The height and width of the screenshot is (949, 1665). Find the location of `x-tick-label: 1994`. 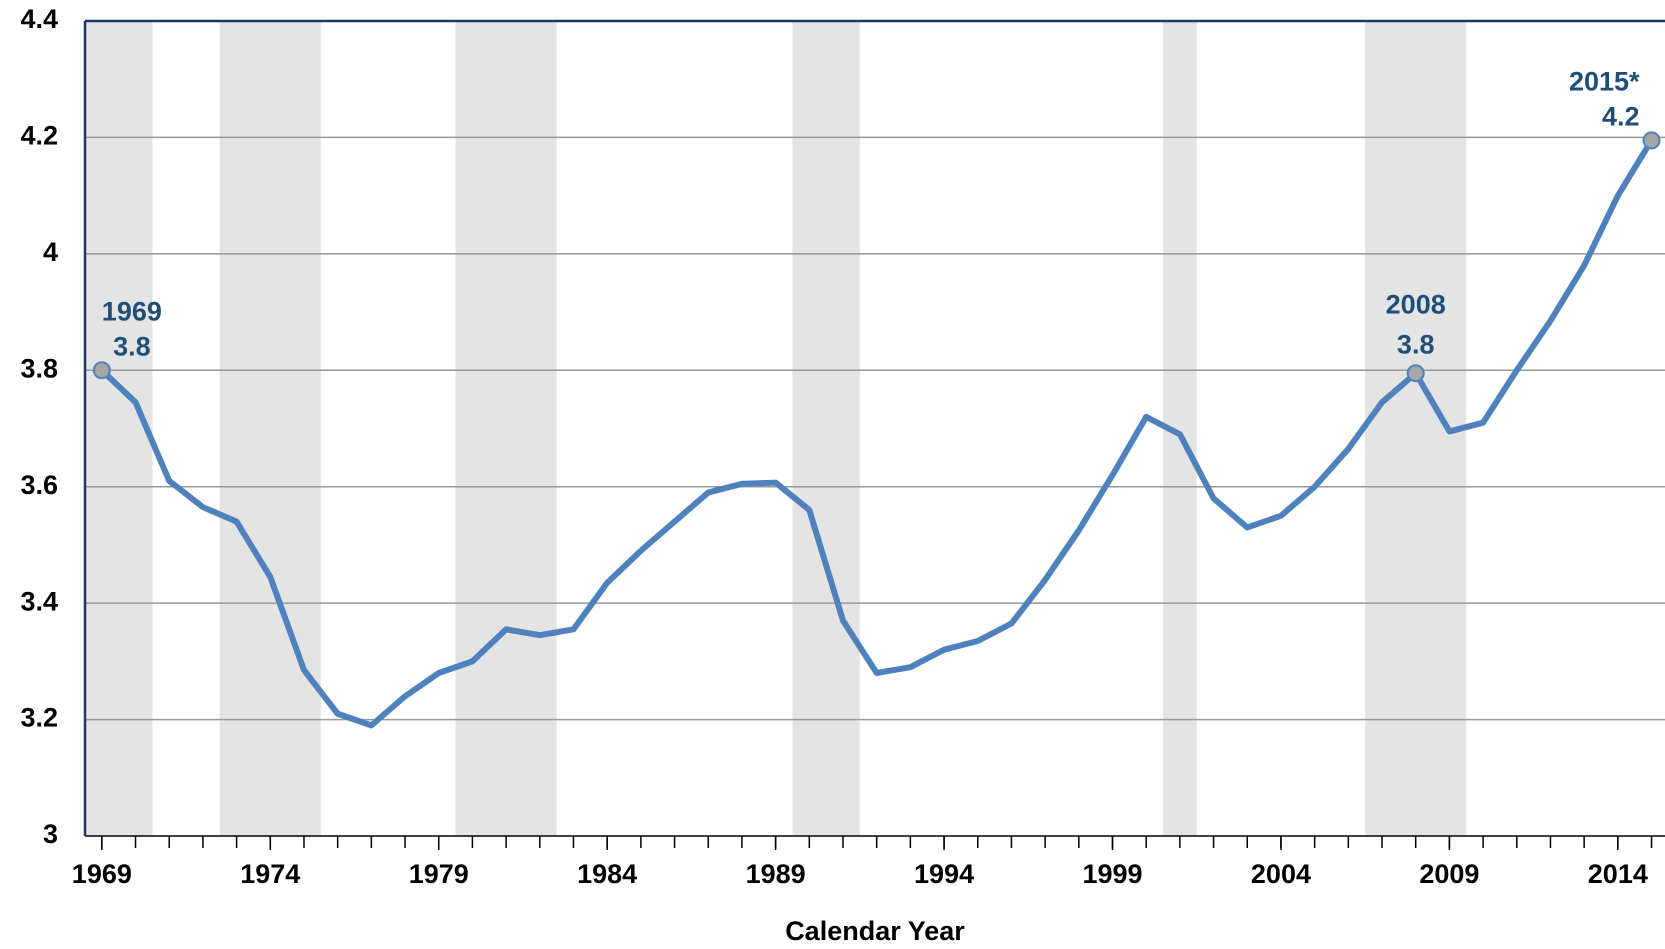

x-tick-label: 1994 is located at coordinates (944, 874).